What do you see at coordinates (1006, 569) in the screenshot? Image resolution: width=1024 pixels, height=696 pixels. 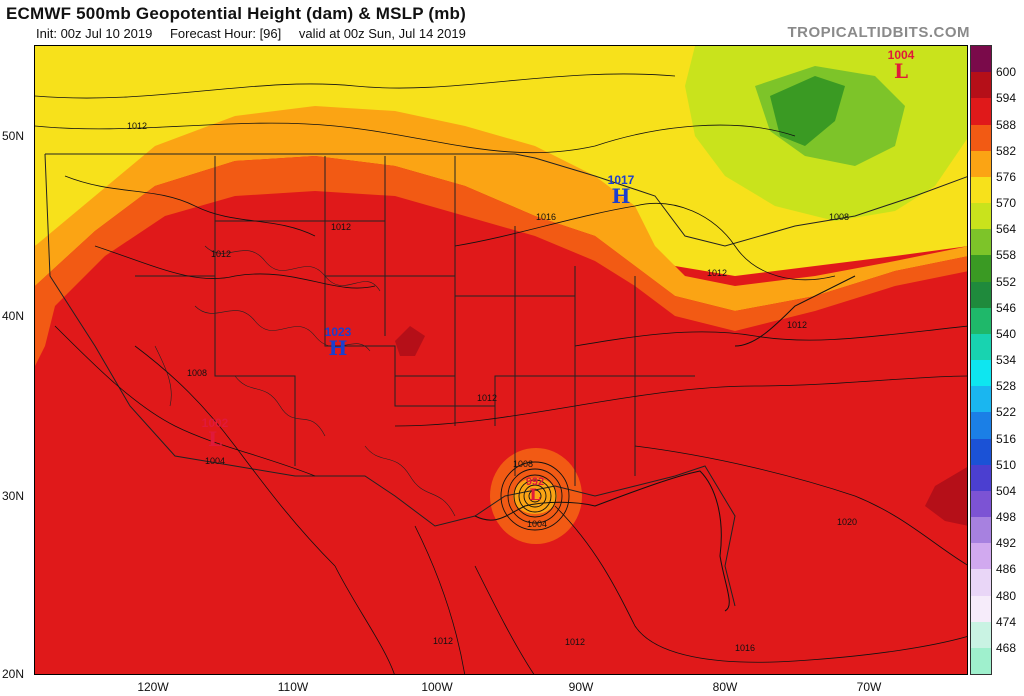 I see `colorbar-level-label: 486` at bounding box center [1006, 569].